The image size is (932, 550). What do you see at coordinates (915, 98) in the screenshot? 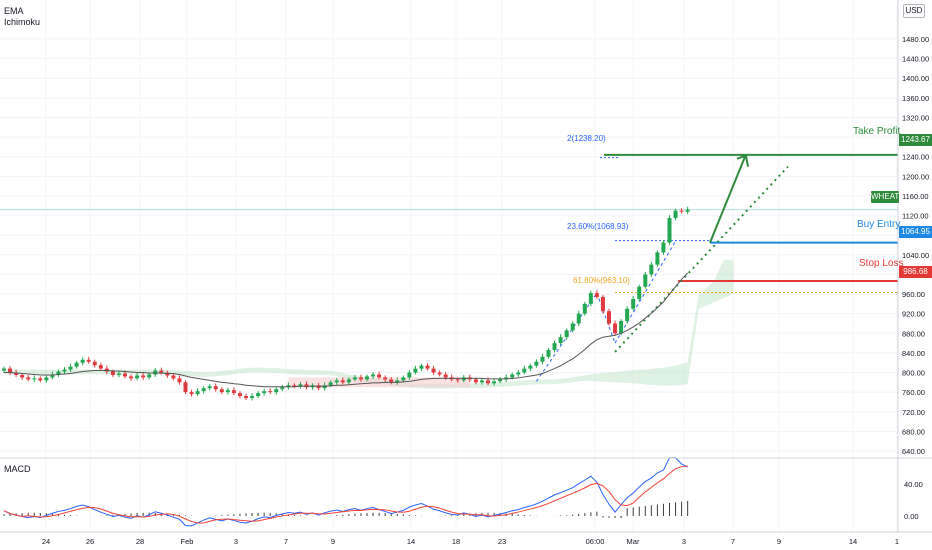
I see `y-tick-label: 1360.00` at bounding box center [915, 98].